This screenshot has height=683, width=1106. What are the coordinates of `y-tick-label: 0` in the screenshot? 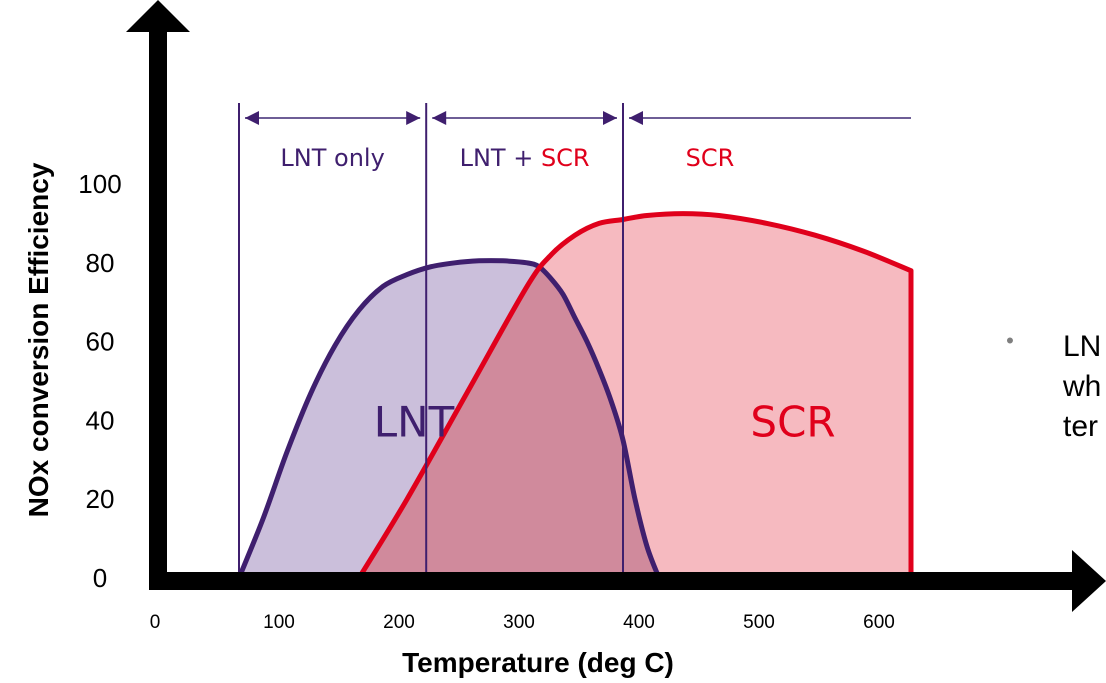 It's located at (100, 578).